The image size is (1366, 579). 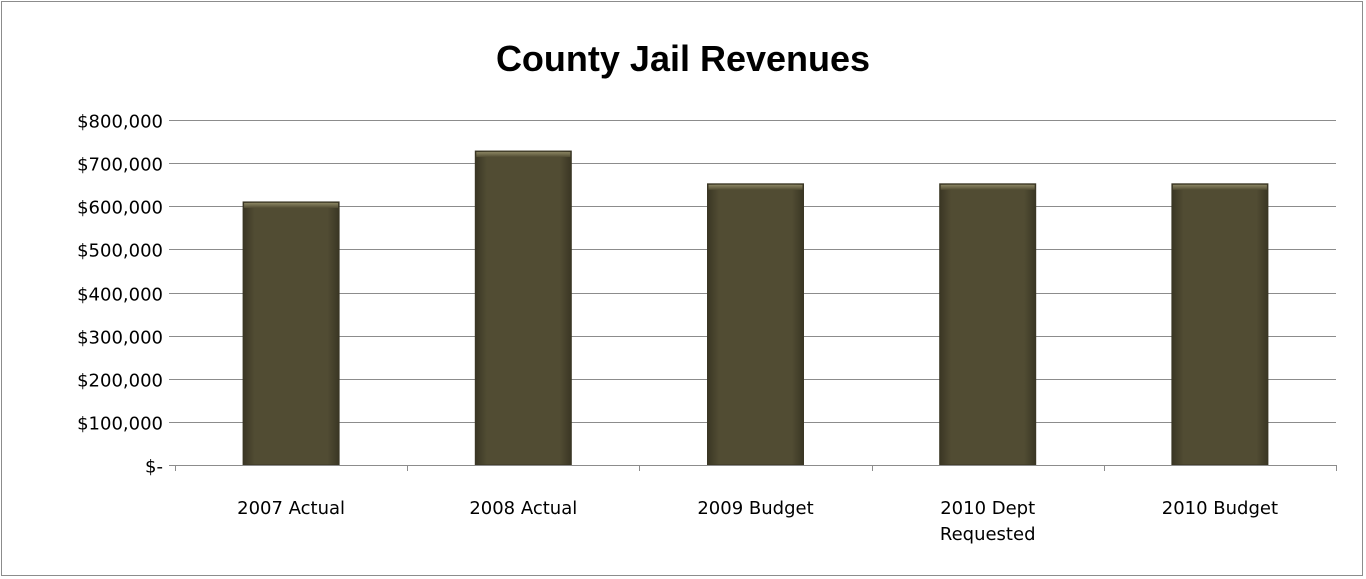 I want to click on x-tick-label: 2007 Actual, so click(x=291, y=508).